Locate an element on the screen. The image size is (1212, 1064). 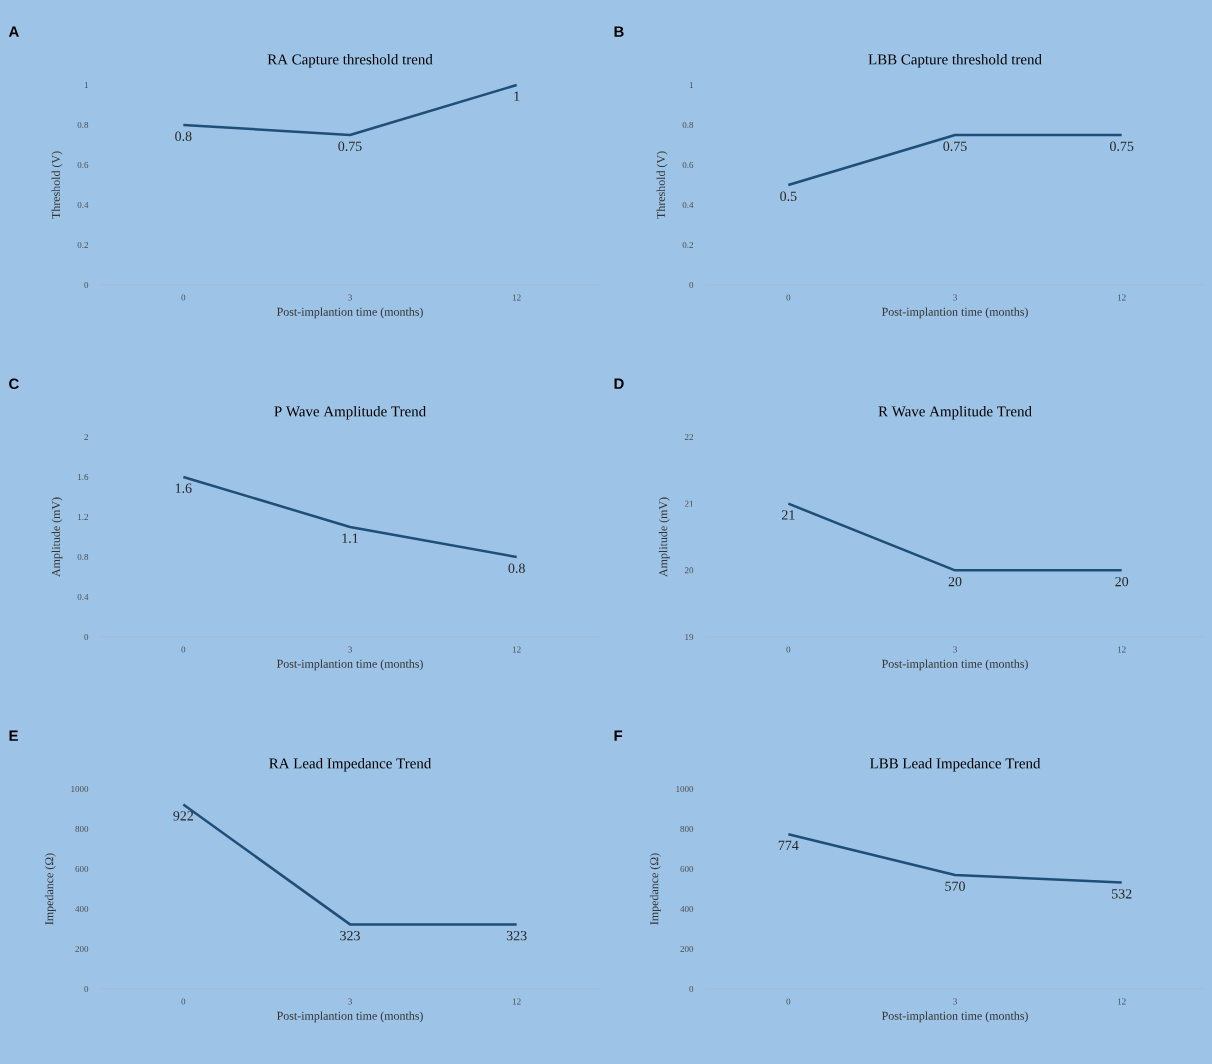
data-label: 922 is located at coordinates (183, 816).